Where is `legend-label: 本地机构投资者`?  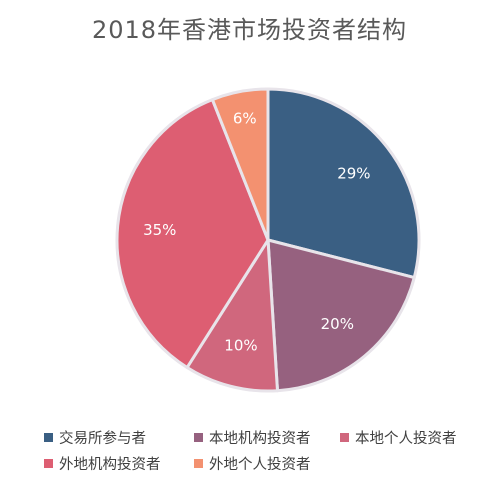
legend-label: 本地机构投资者 is located at coordinates (260, 438).